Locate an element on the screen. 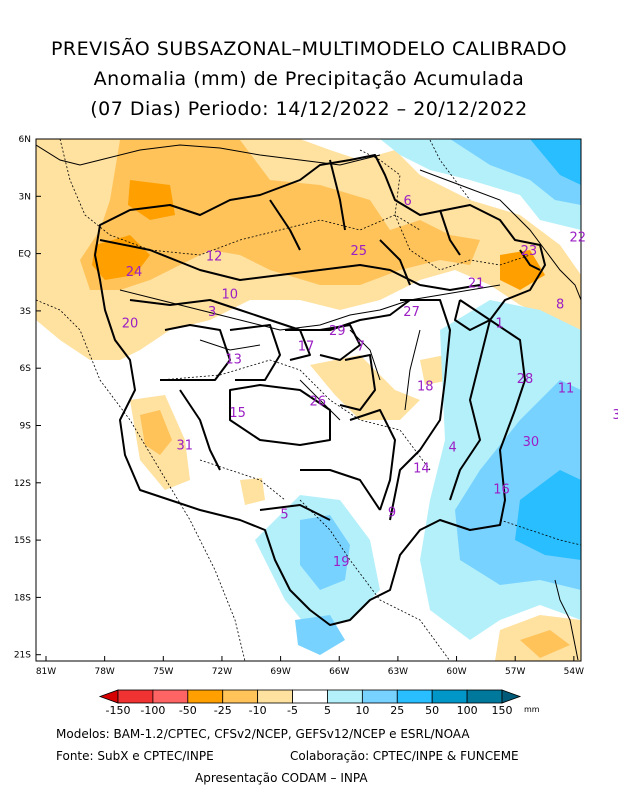  basin-number-29: 29 is located at coordinates (337, 331).